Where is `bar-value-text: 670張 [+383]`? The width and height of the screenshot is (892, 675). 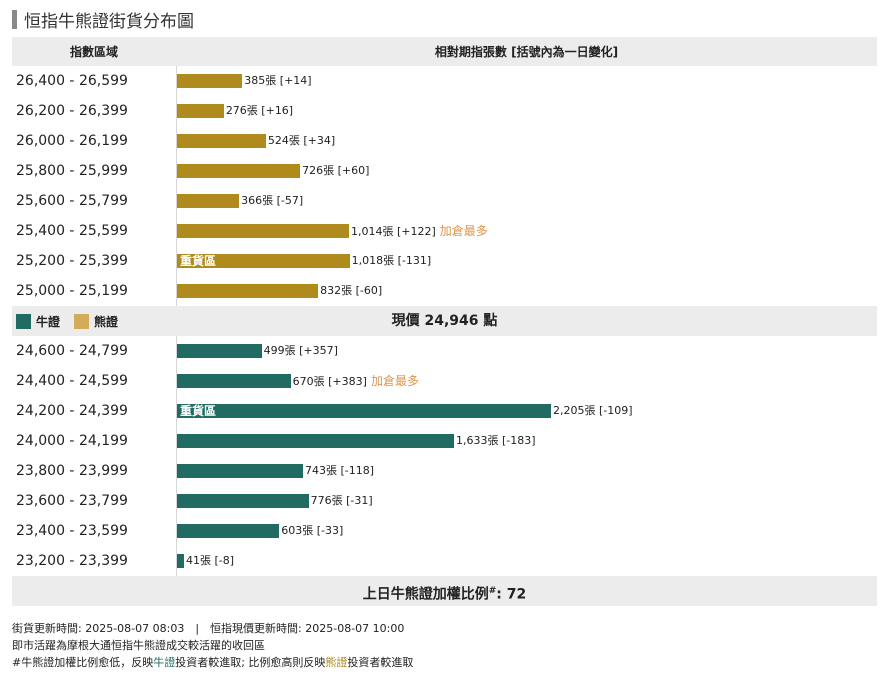
bar-value-text: 670張 [+383] is located at coordinates (329, 381).